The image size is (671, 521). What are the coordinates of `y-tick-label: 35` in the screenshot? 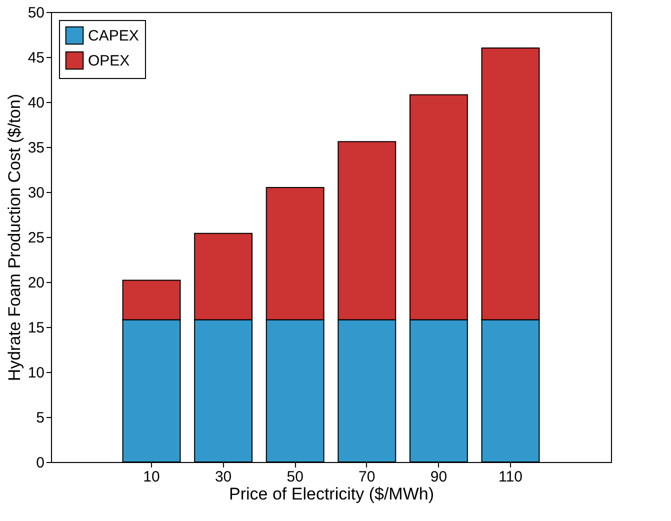 It's located at (36, 148).